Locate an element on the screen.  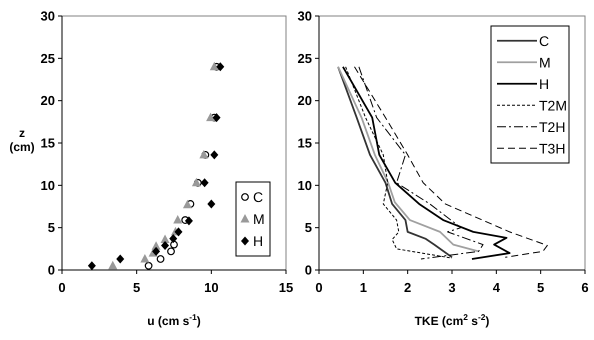
line-series is located at coordinates (408, 159).